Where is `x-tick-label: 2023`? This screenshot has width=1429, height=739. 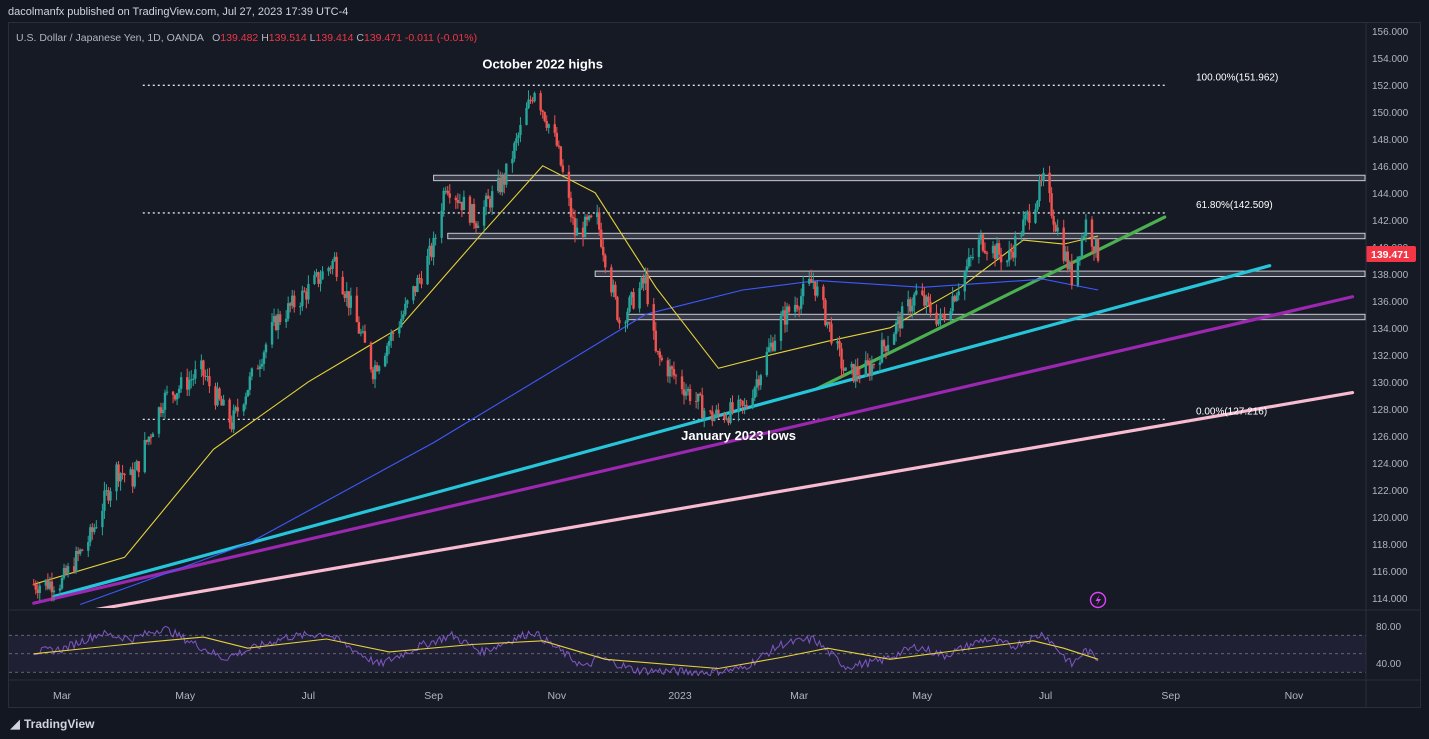
x-tick-label: 2023 is located at coordinates (680, 696).